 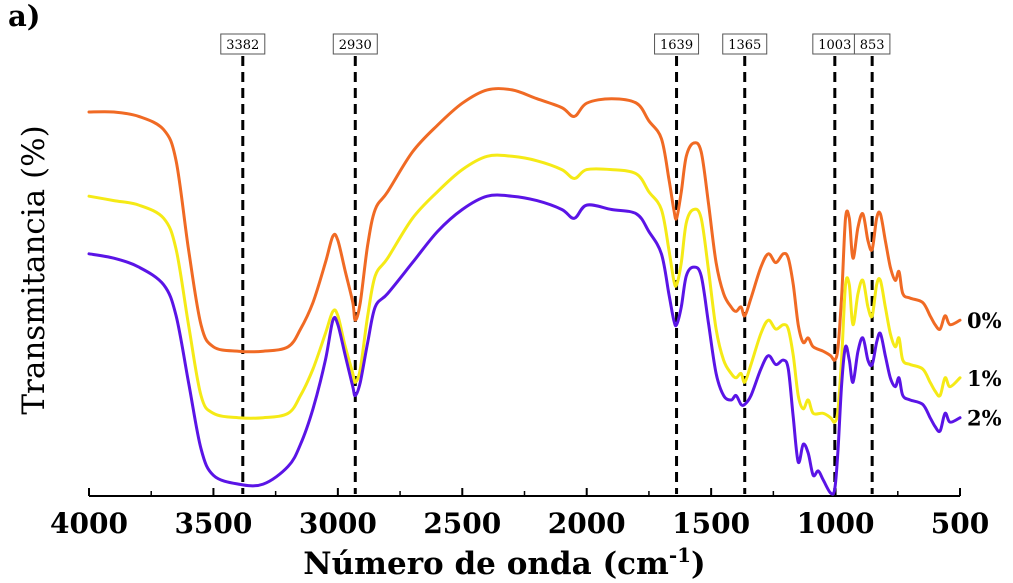 I want to click on x-tick-label: 2000, so click(x=587, y=523).